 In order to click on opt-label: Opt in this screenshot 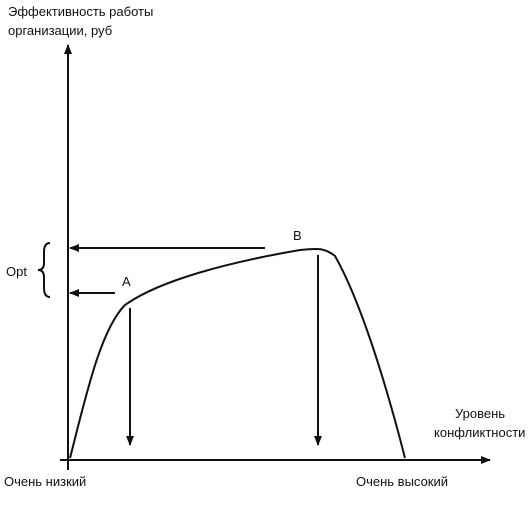, I will do `click(16, 271)`.